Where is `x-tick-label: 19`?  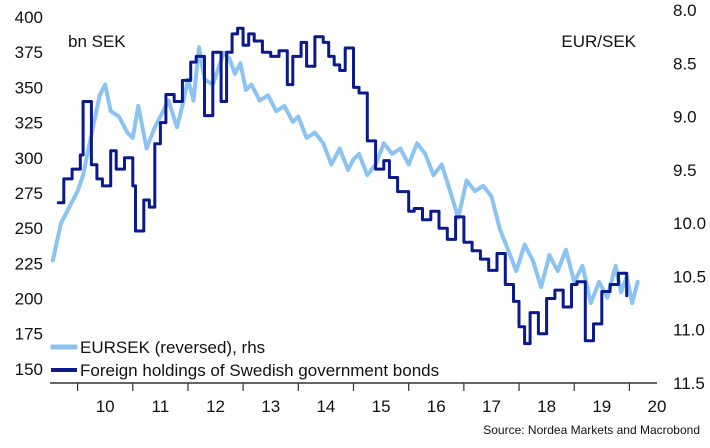
x-tick-label: 19 is located at coordinates (601, 406).